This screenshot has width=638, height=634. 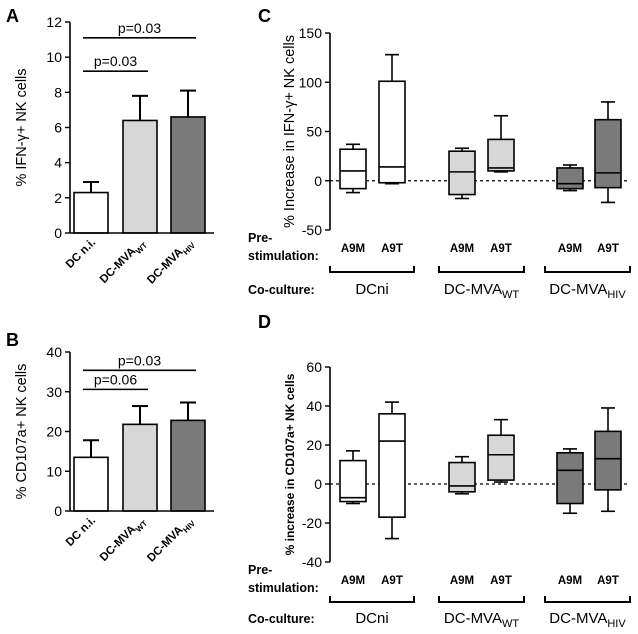 What do you see at coordinates (12, 340) in the screenshot?
I see `panel-label: B` at bounding box center [12, 340].